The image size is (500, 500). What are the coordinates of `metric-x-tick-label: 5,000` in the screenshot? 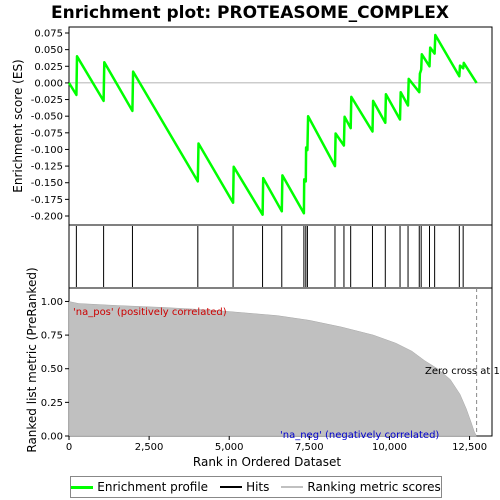 It's located at (229, 447).